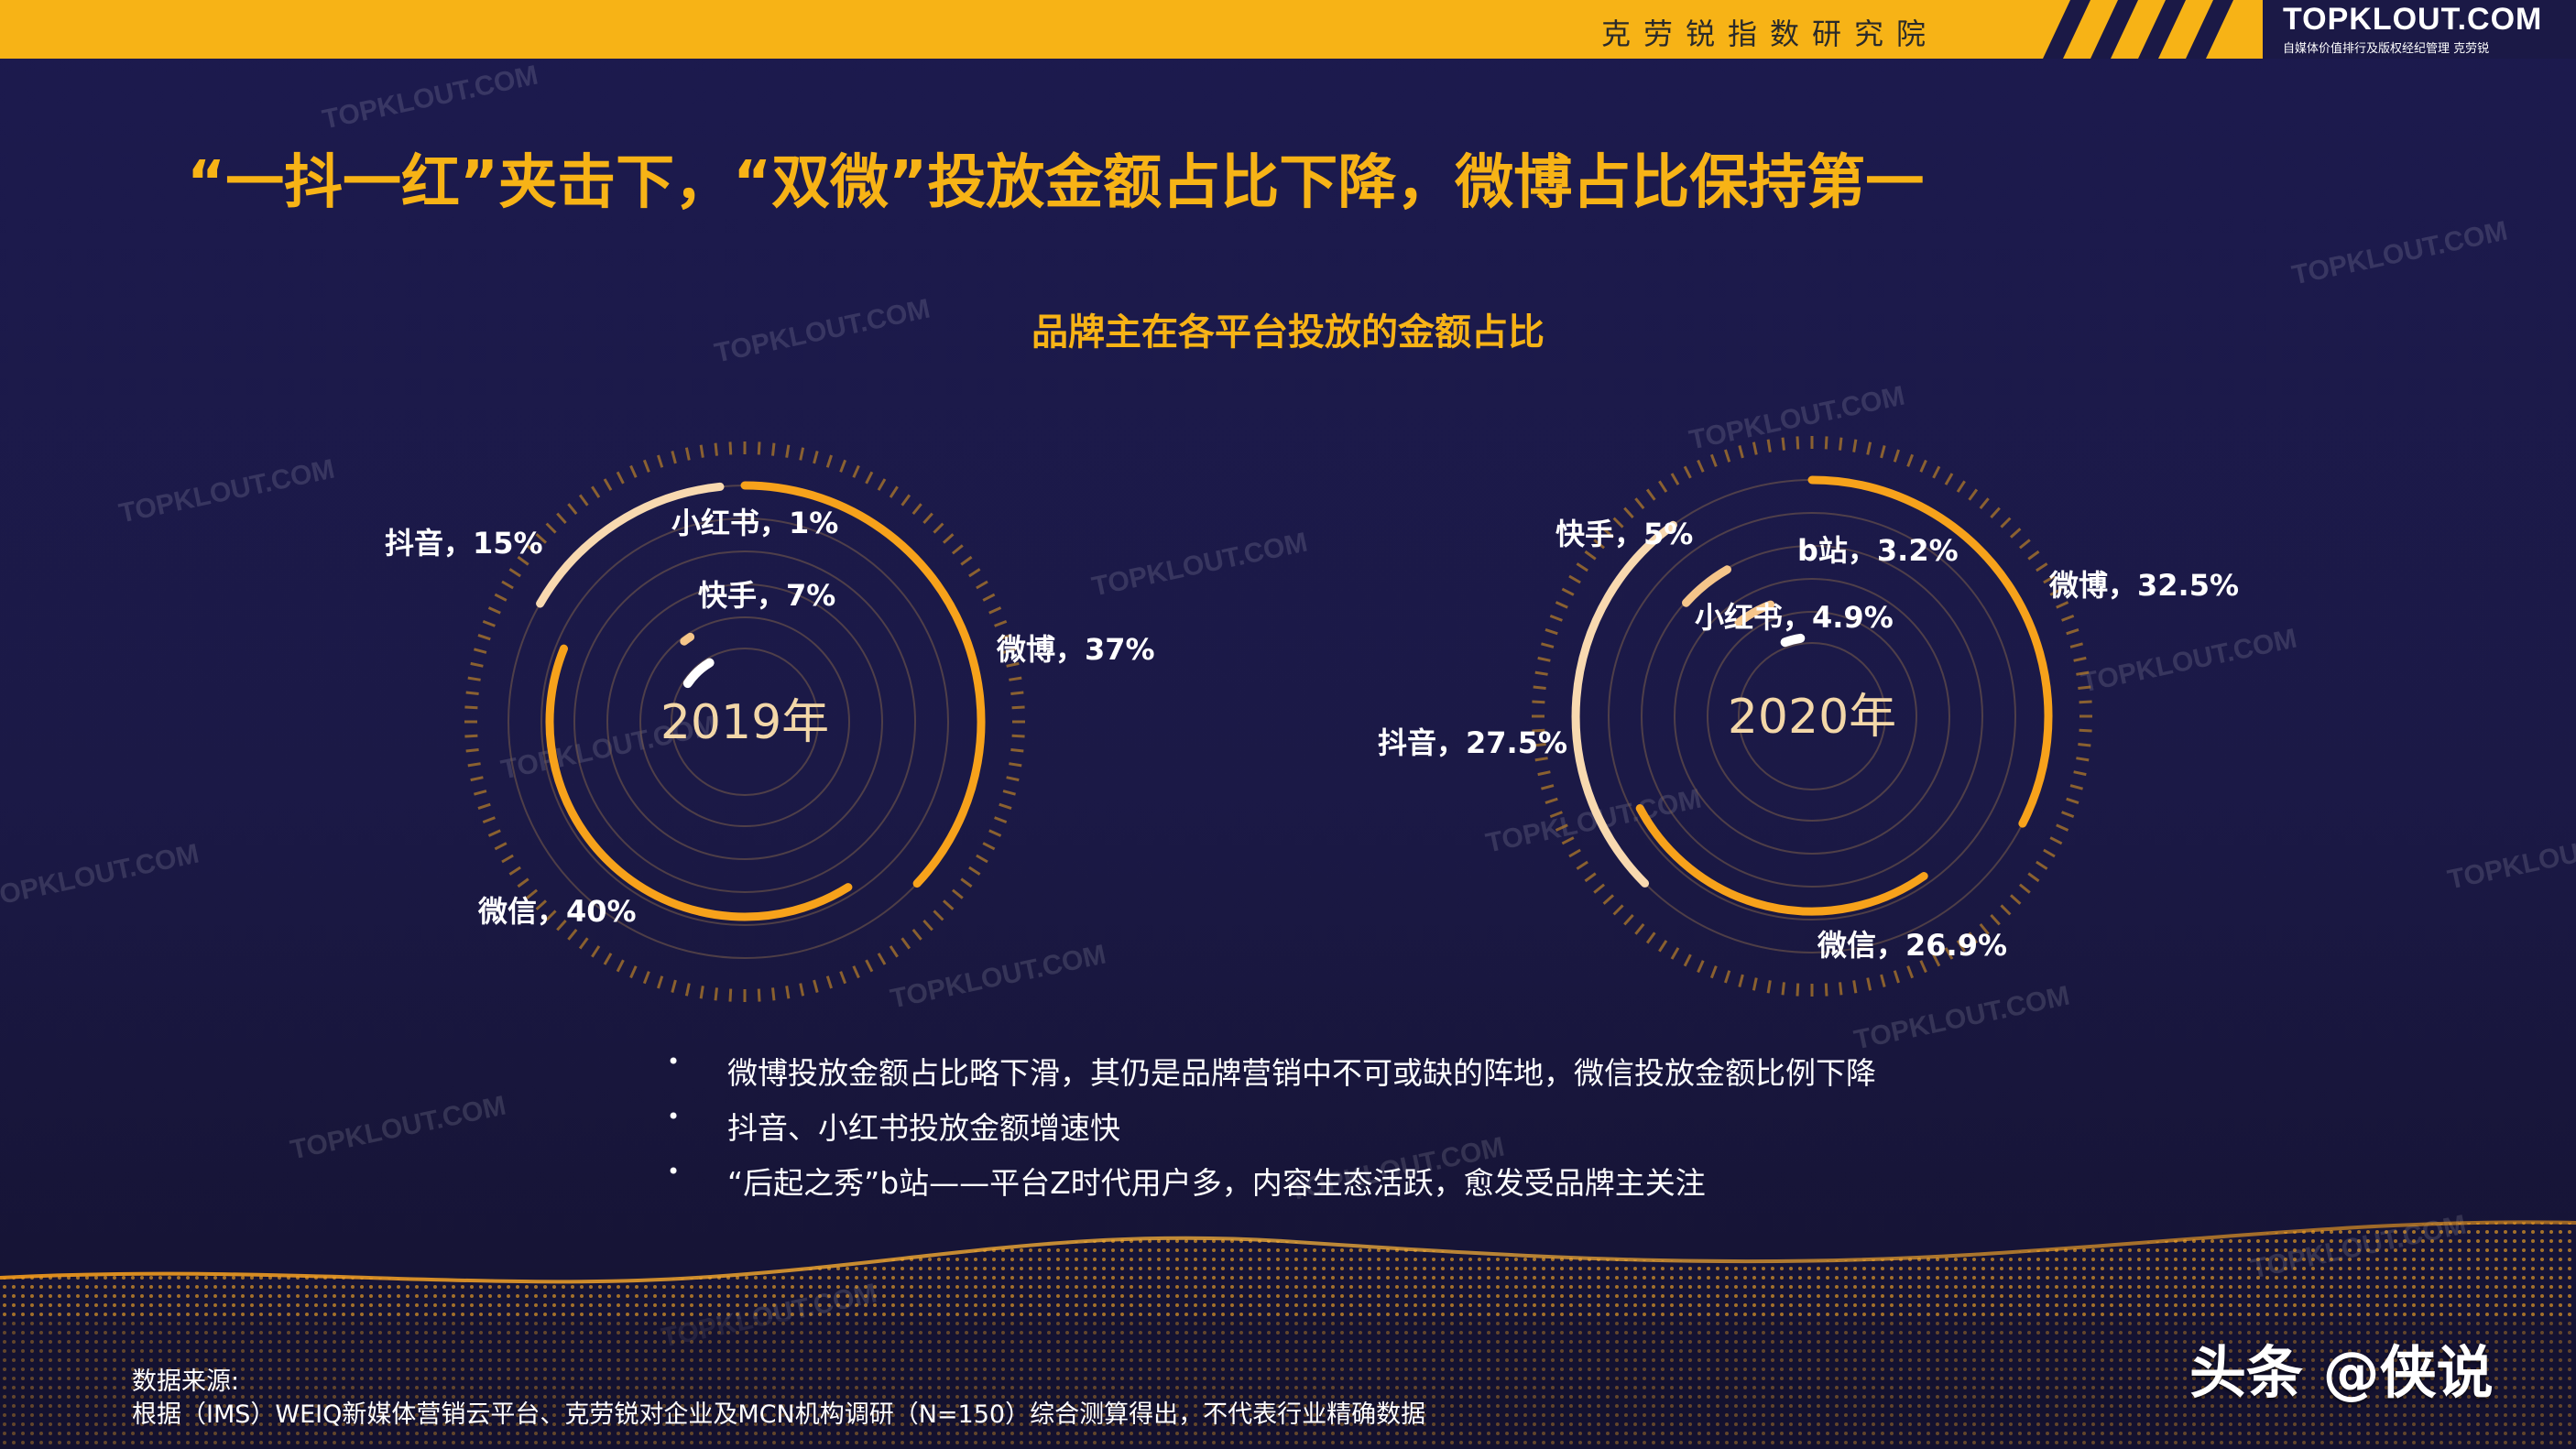  What do you see at coordinates (2342, 1372) in the screenshot?
I see `author-credit: 头条 @侠说` at bounding box center [2342, 1372].